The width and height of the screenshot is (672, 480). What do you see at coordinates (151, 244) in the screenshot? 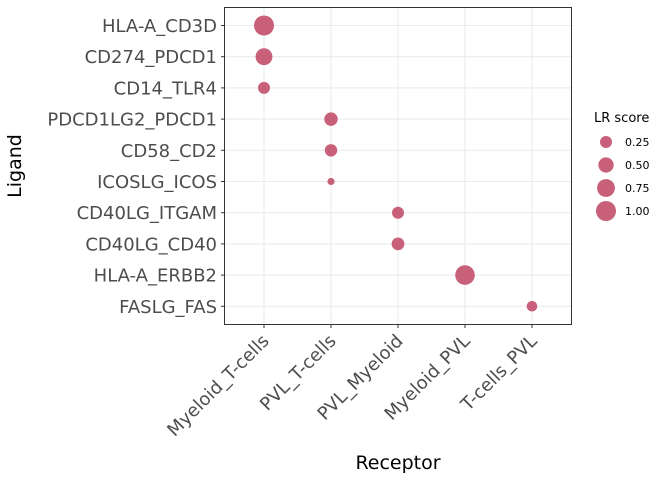
I see `y-tick-label: CD40LG_CD40` at bounding box center [151, 244].